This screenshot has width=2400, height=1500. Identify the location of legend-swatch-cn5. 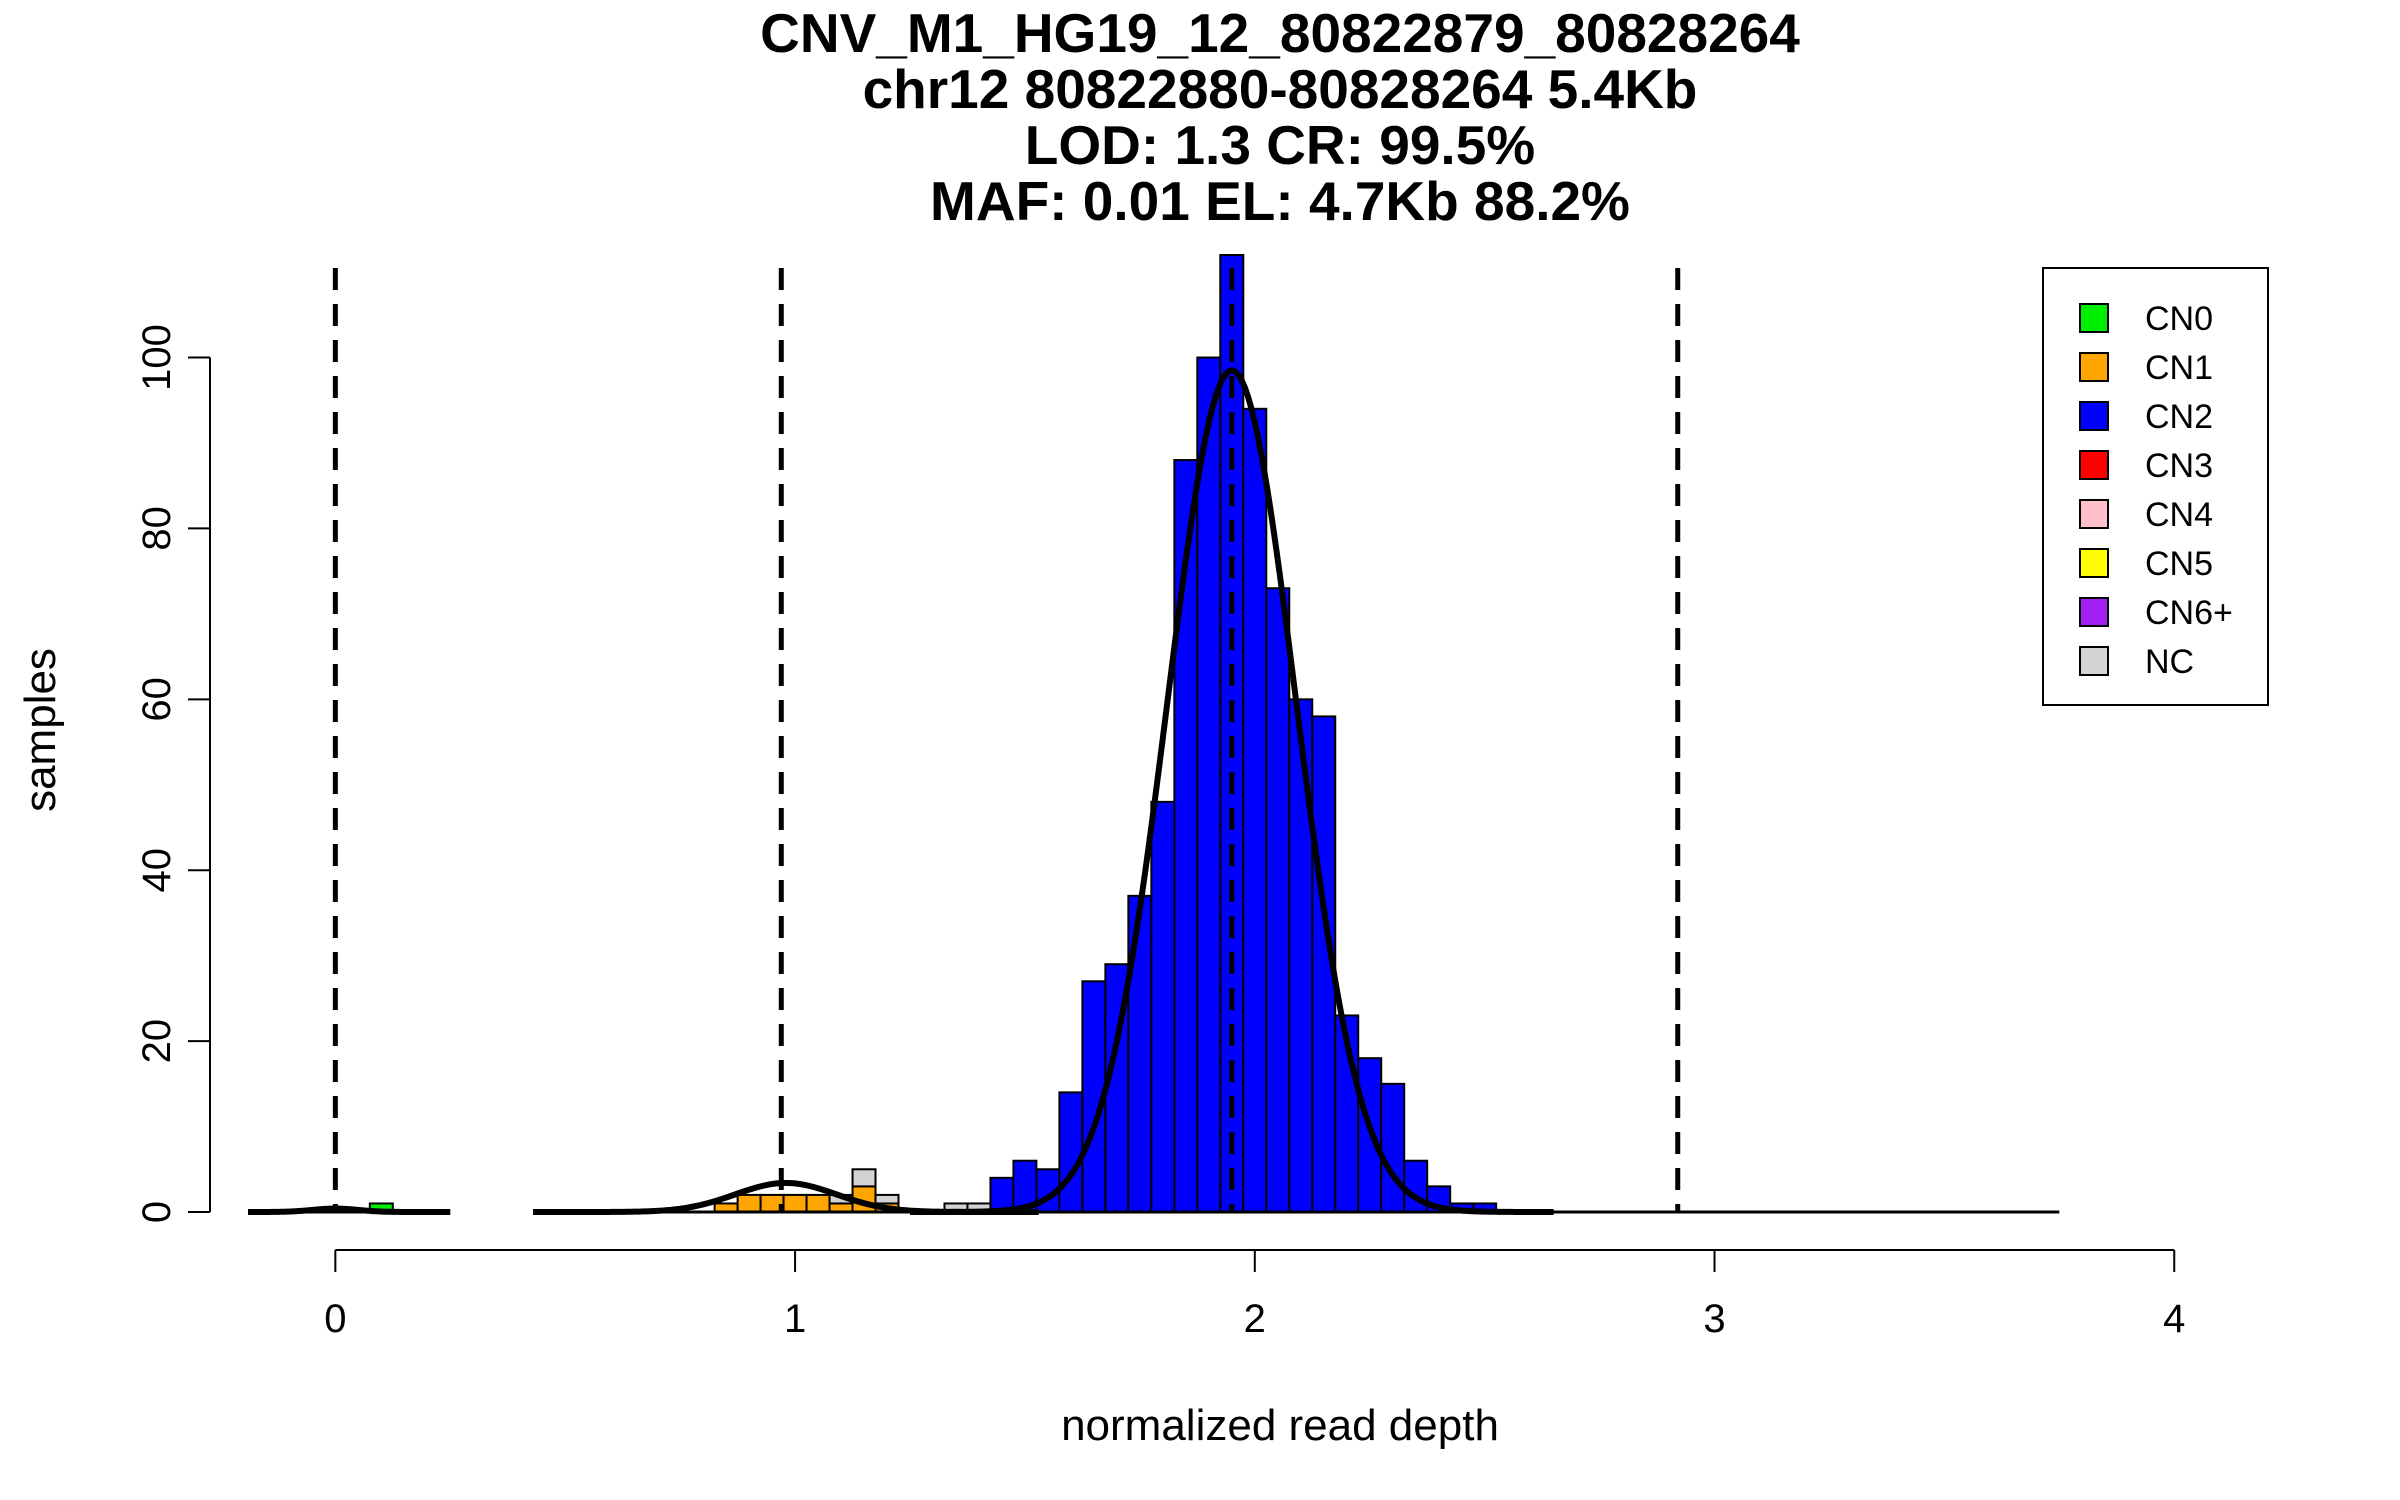
(2094, 563).